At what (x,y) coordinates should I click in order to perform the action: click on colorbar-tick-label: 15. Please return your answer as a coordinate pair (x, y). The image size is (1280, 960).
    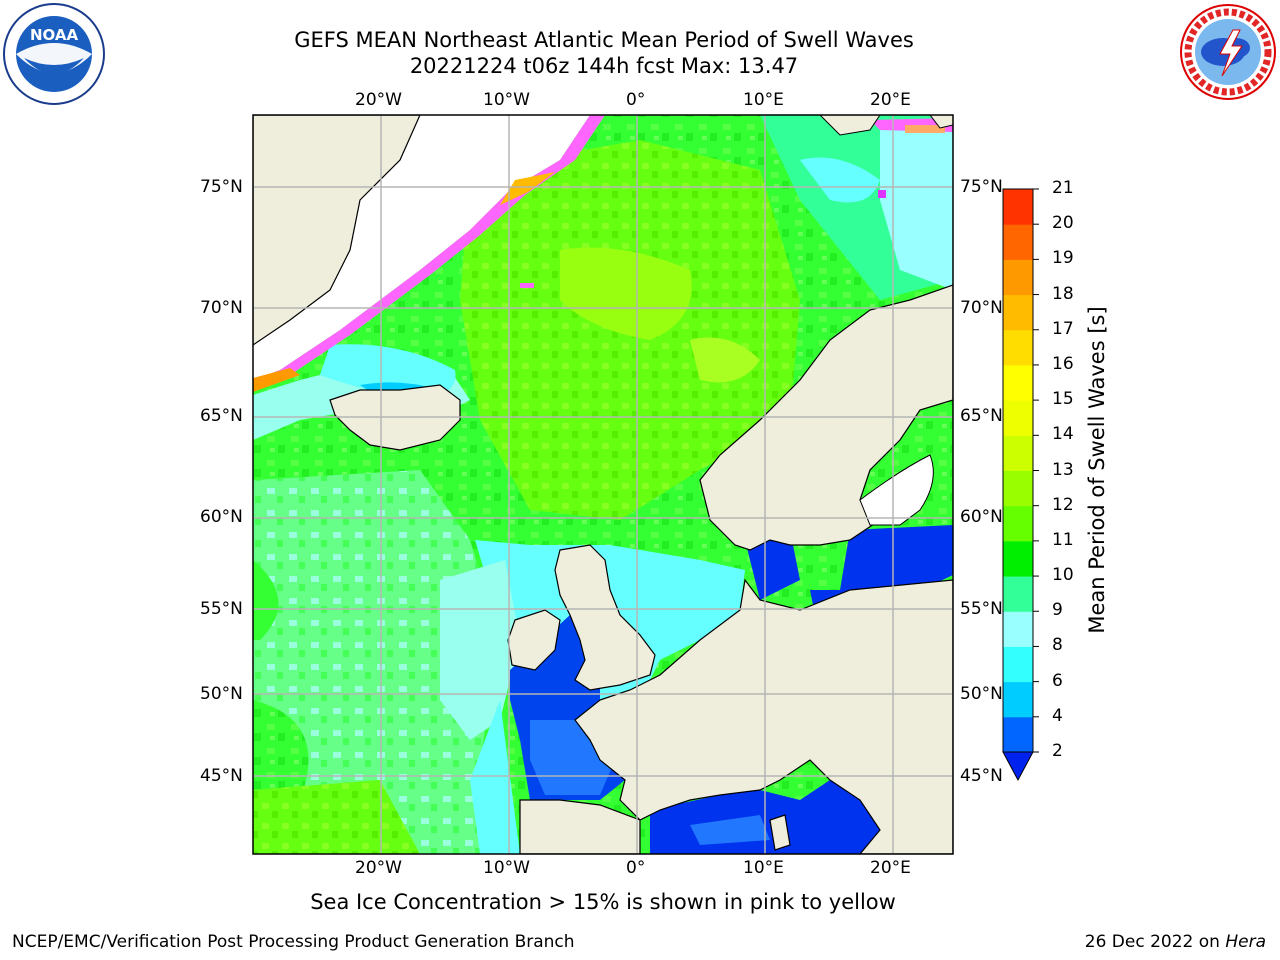
    Looking at the image, I should click on (1063, 399).